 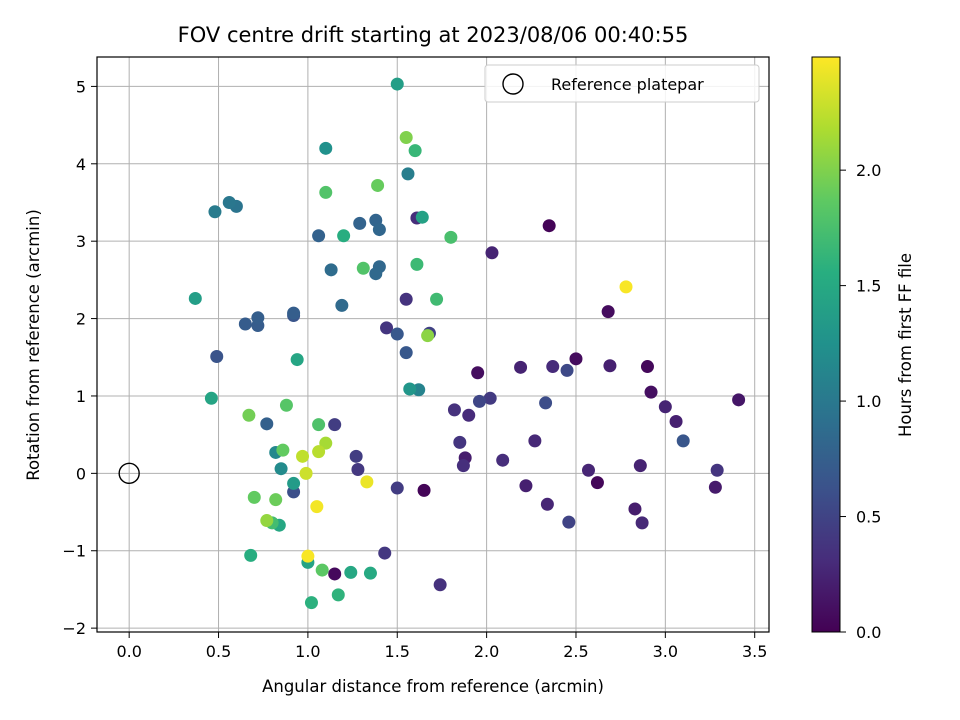 I want to click on x-tick-label: 0.0, so click(x=128, y=651).